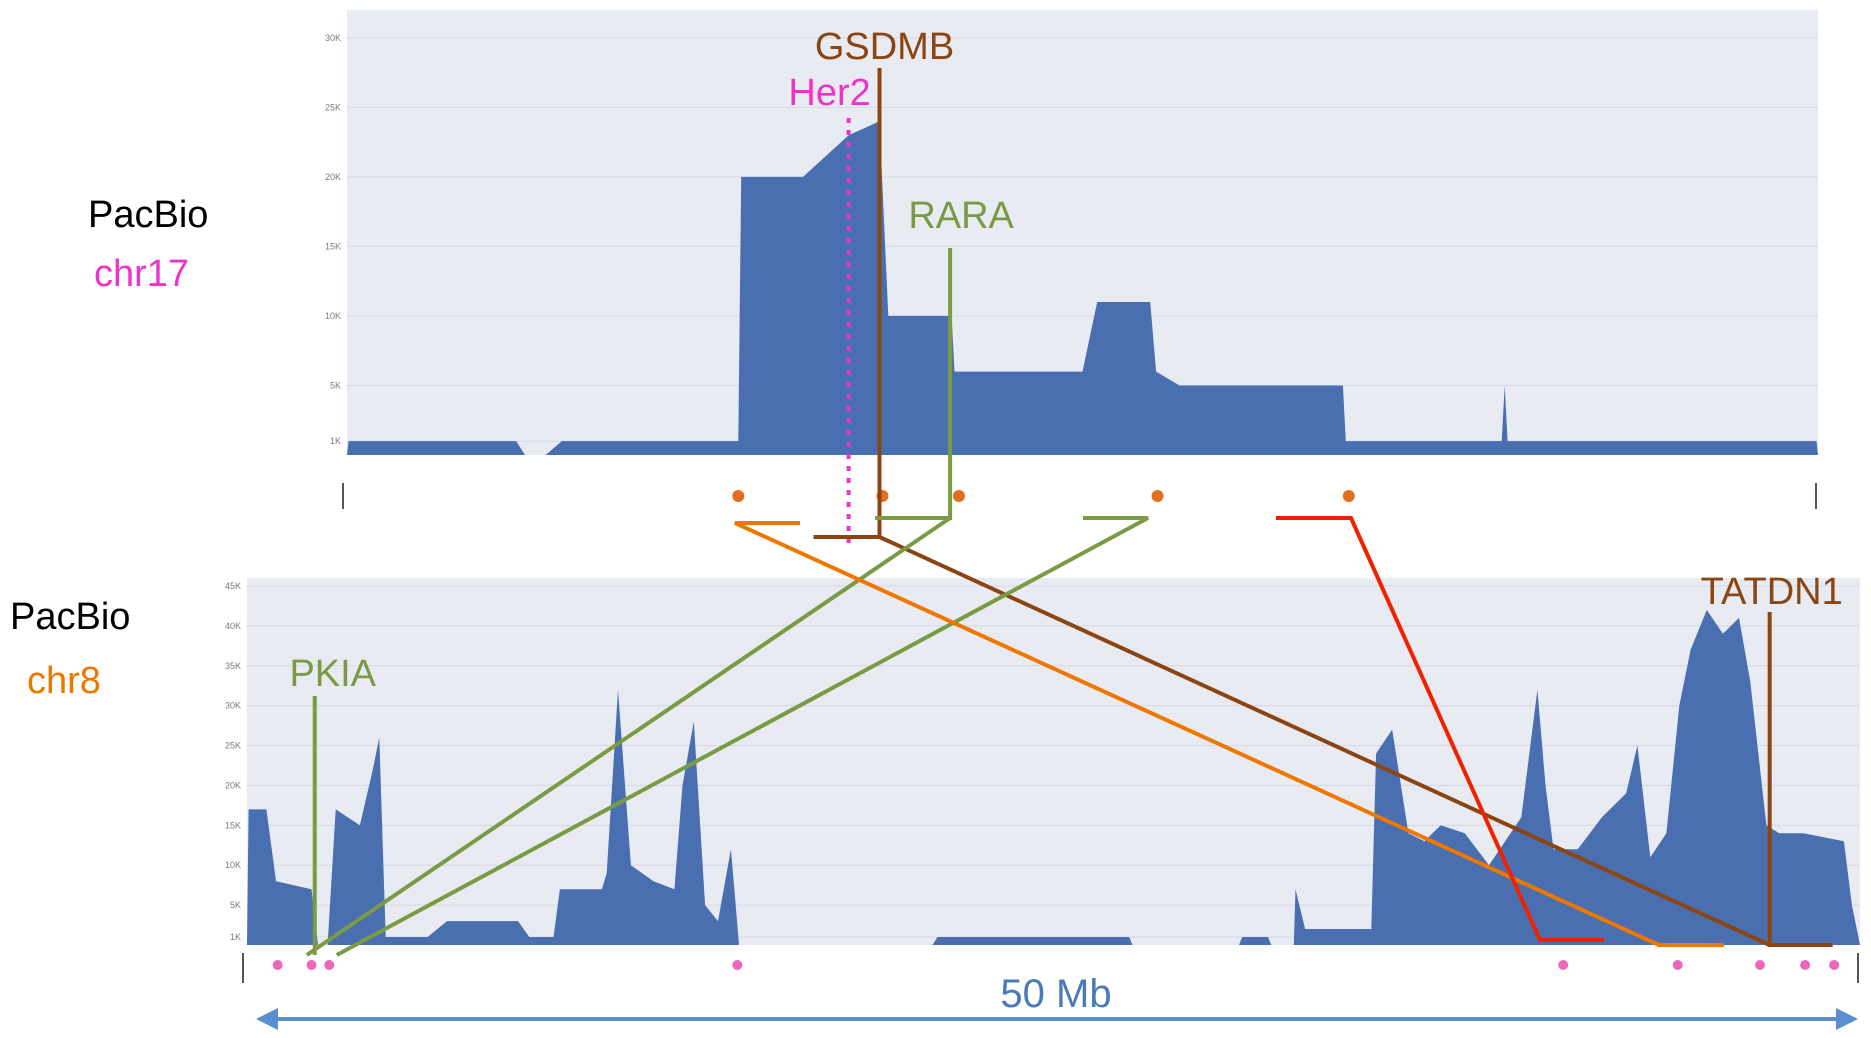  What do you see at coordinates (64, 681) in the screenshot?
I see `chr8-chrom-label: chr8` at bounding box center [64, 681].